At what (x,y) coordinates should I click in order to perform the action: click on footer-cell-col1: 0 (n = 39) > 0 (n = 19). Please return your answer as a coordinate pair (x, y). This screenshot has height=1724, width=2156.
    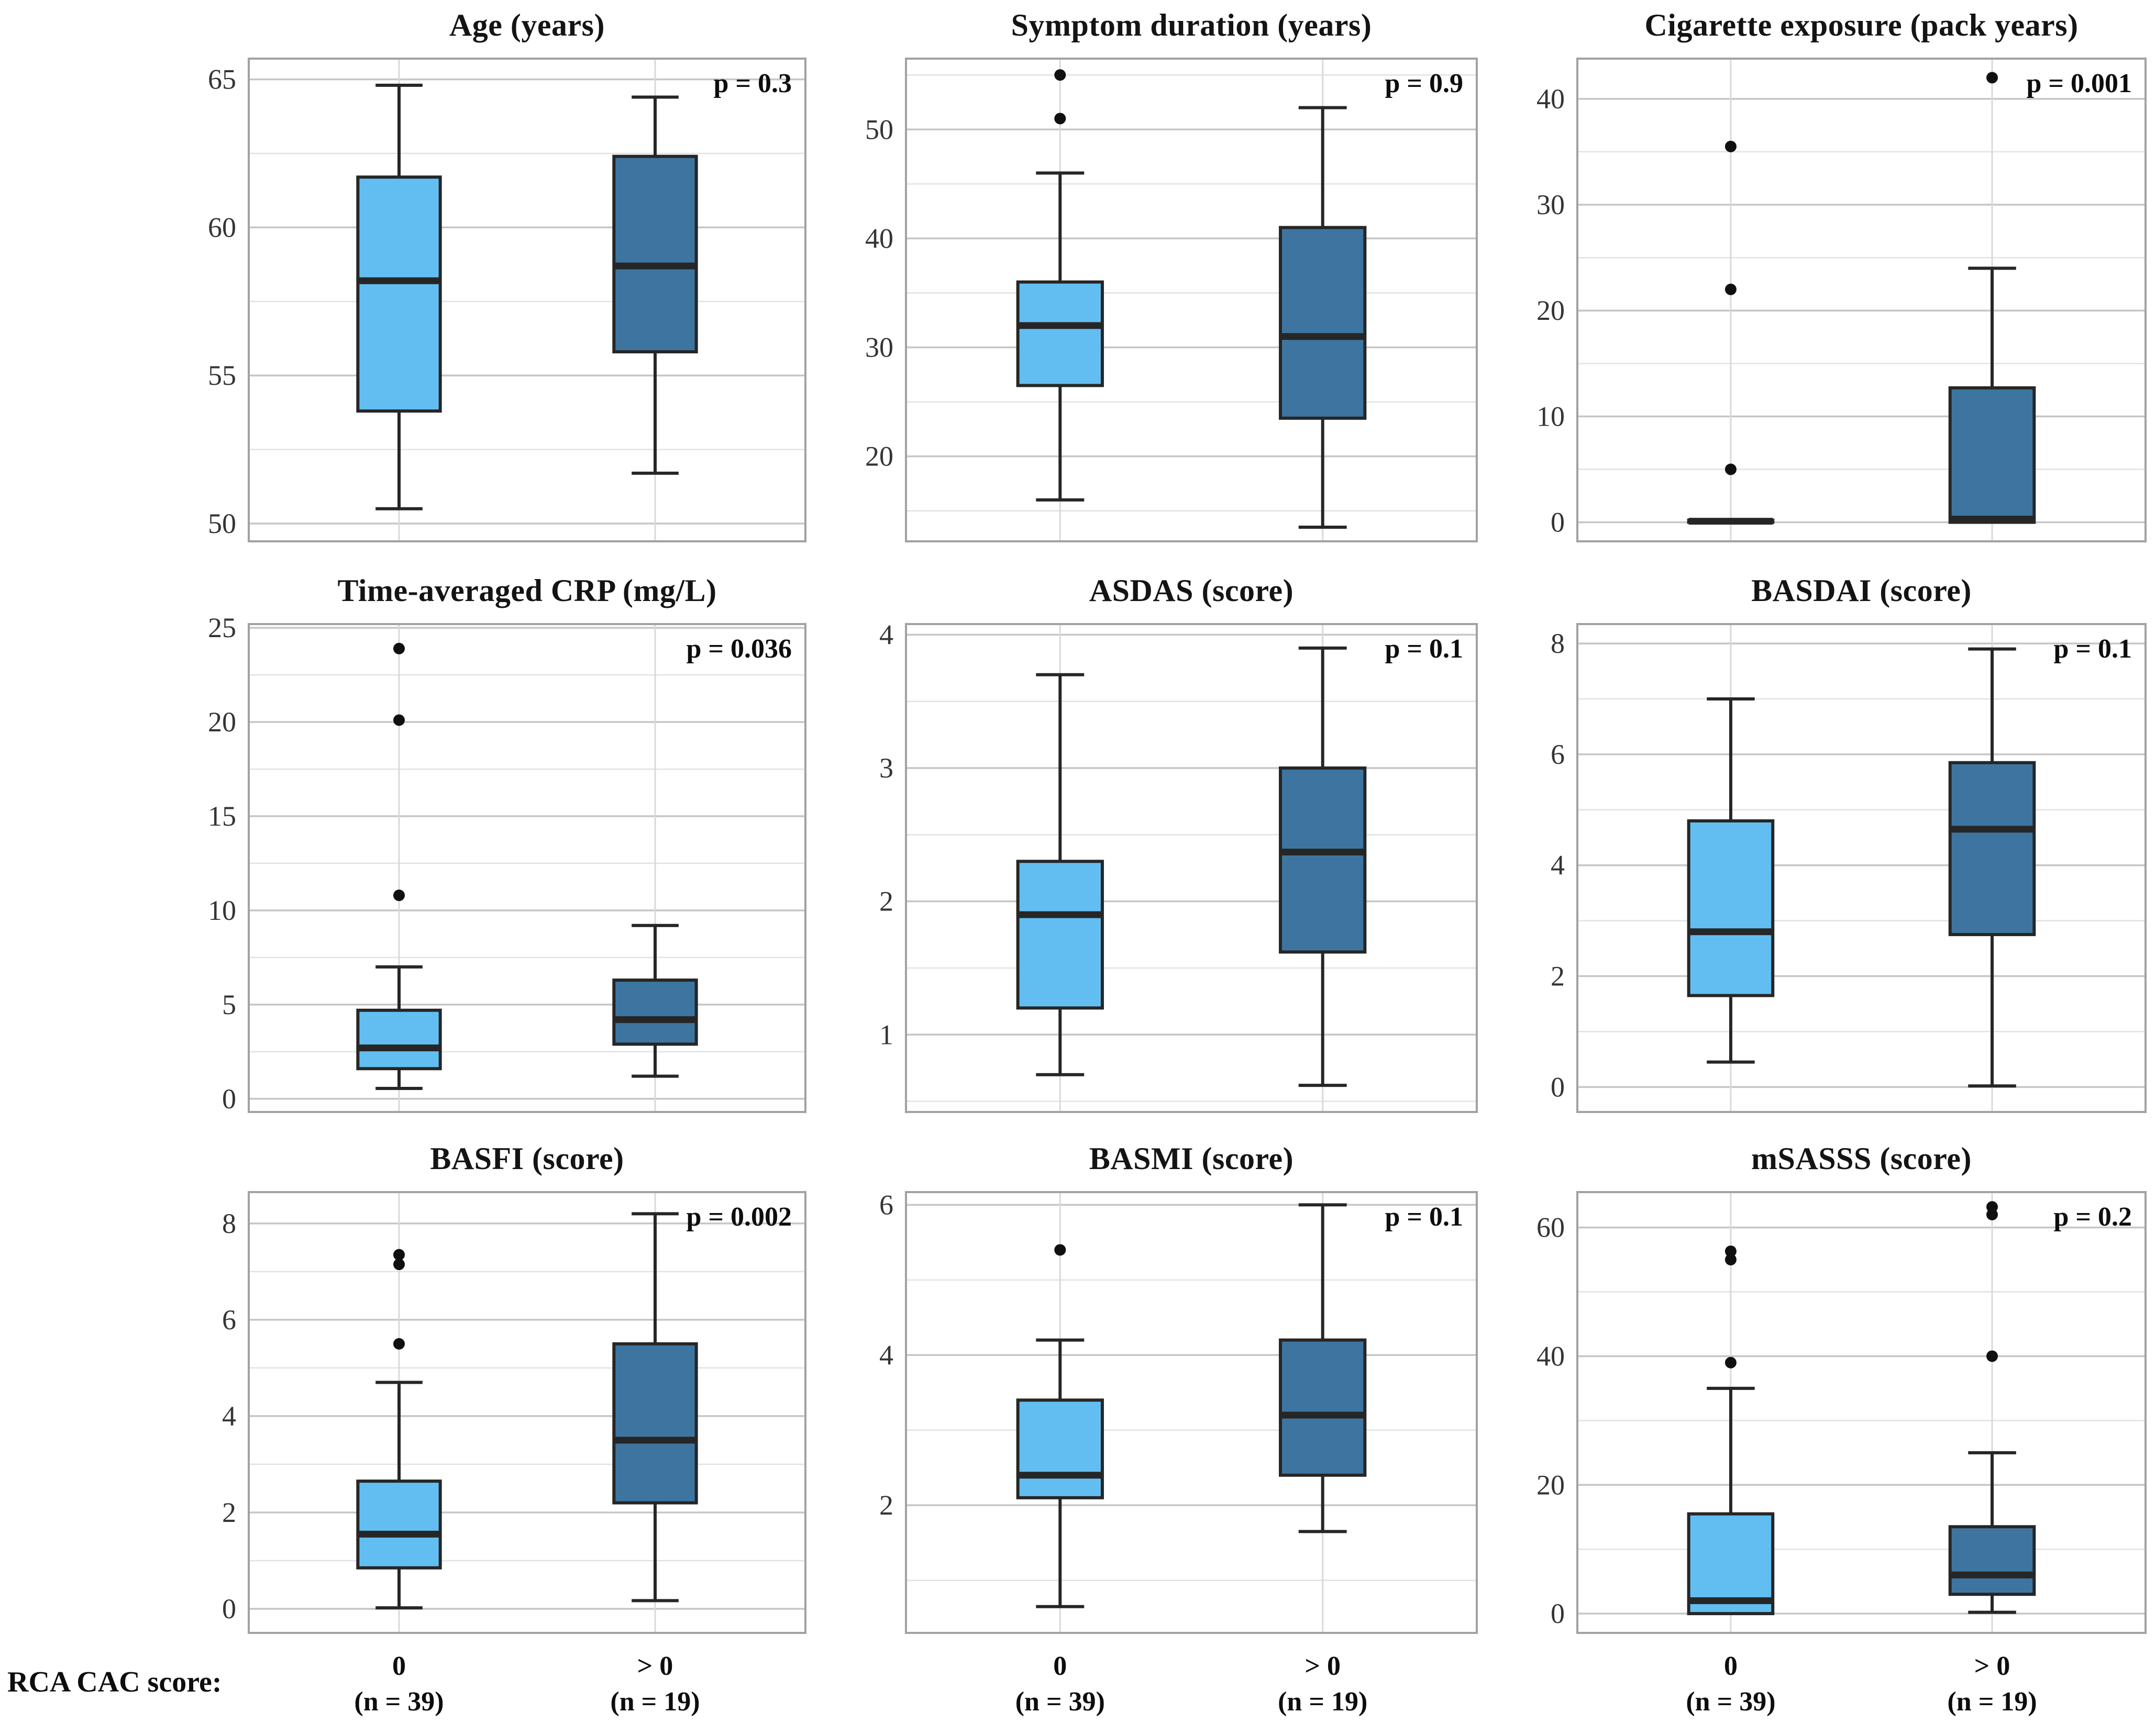
    Looking at the image, I should click on (408, 1685).